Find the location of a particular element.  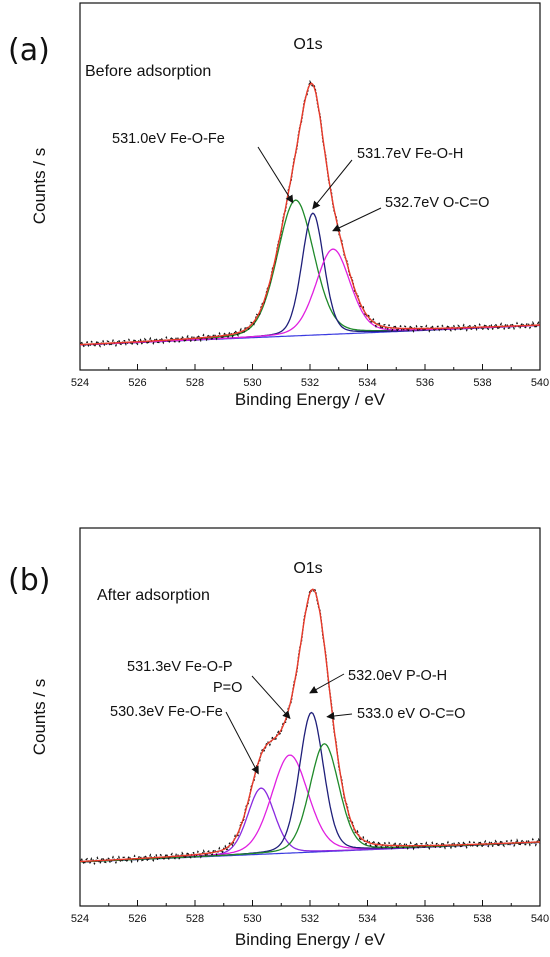

panel-b-letter: (b) is located at coordinates (29, 580).